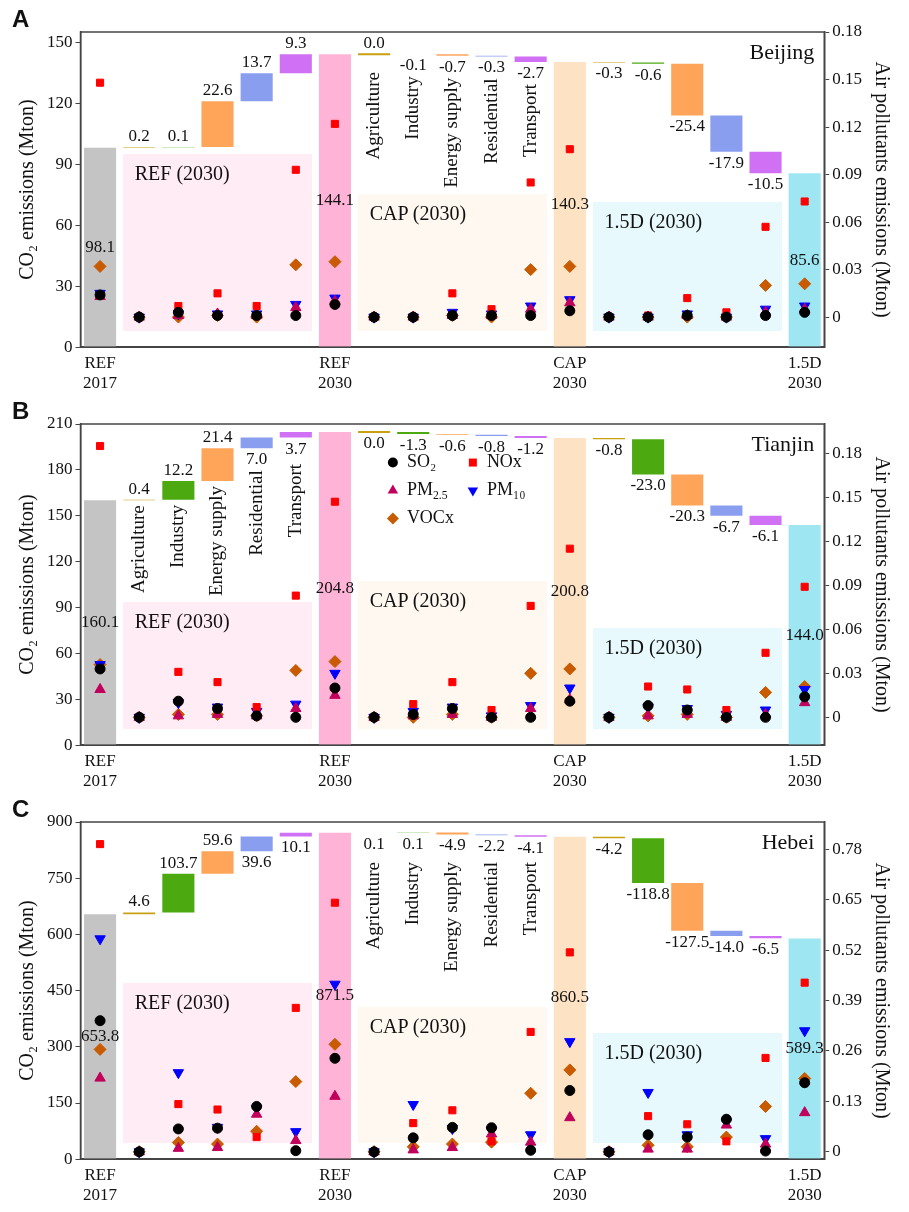 The image size is (909, 1212). Describe the element at coordinates (295, 847) in the screenshot. I see `data-label: 10.1` at that location.